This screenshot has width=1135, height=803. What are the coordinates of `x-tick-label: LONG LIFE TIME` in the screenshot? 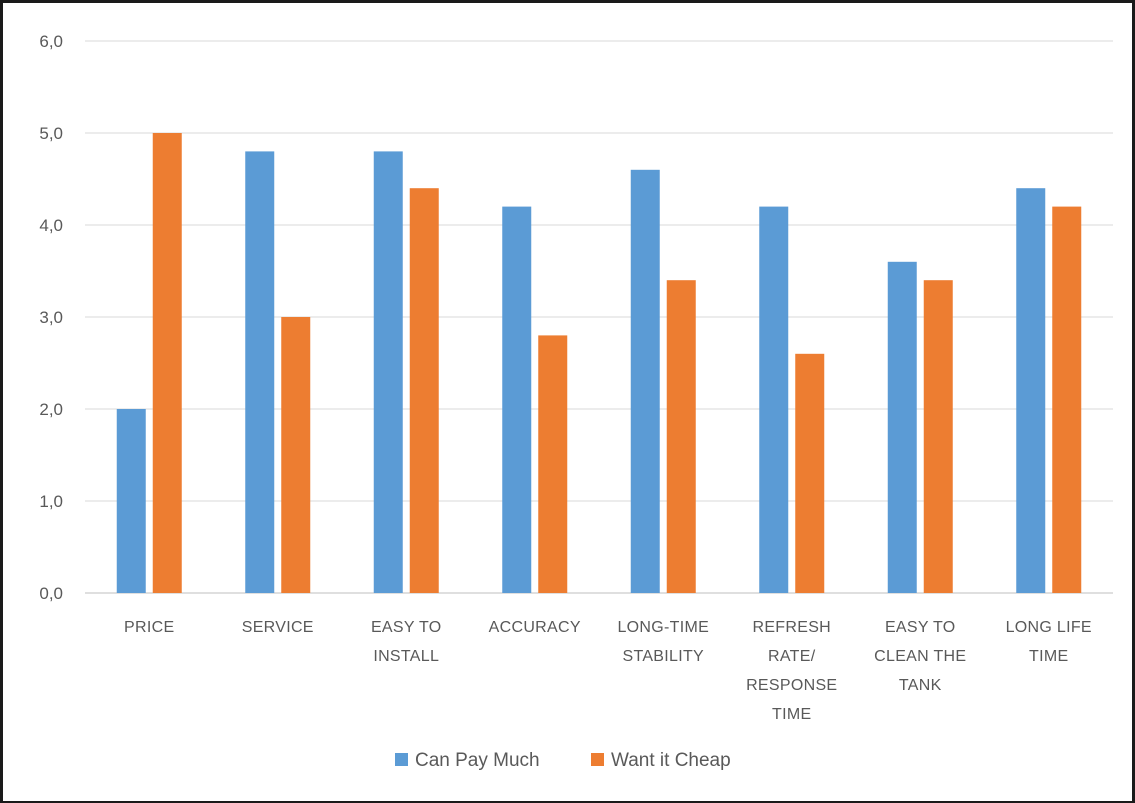 It's located at (1049, 642).